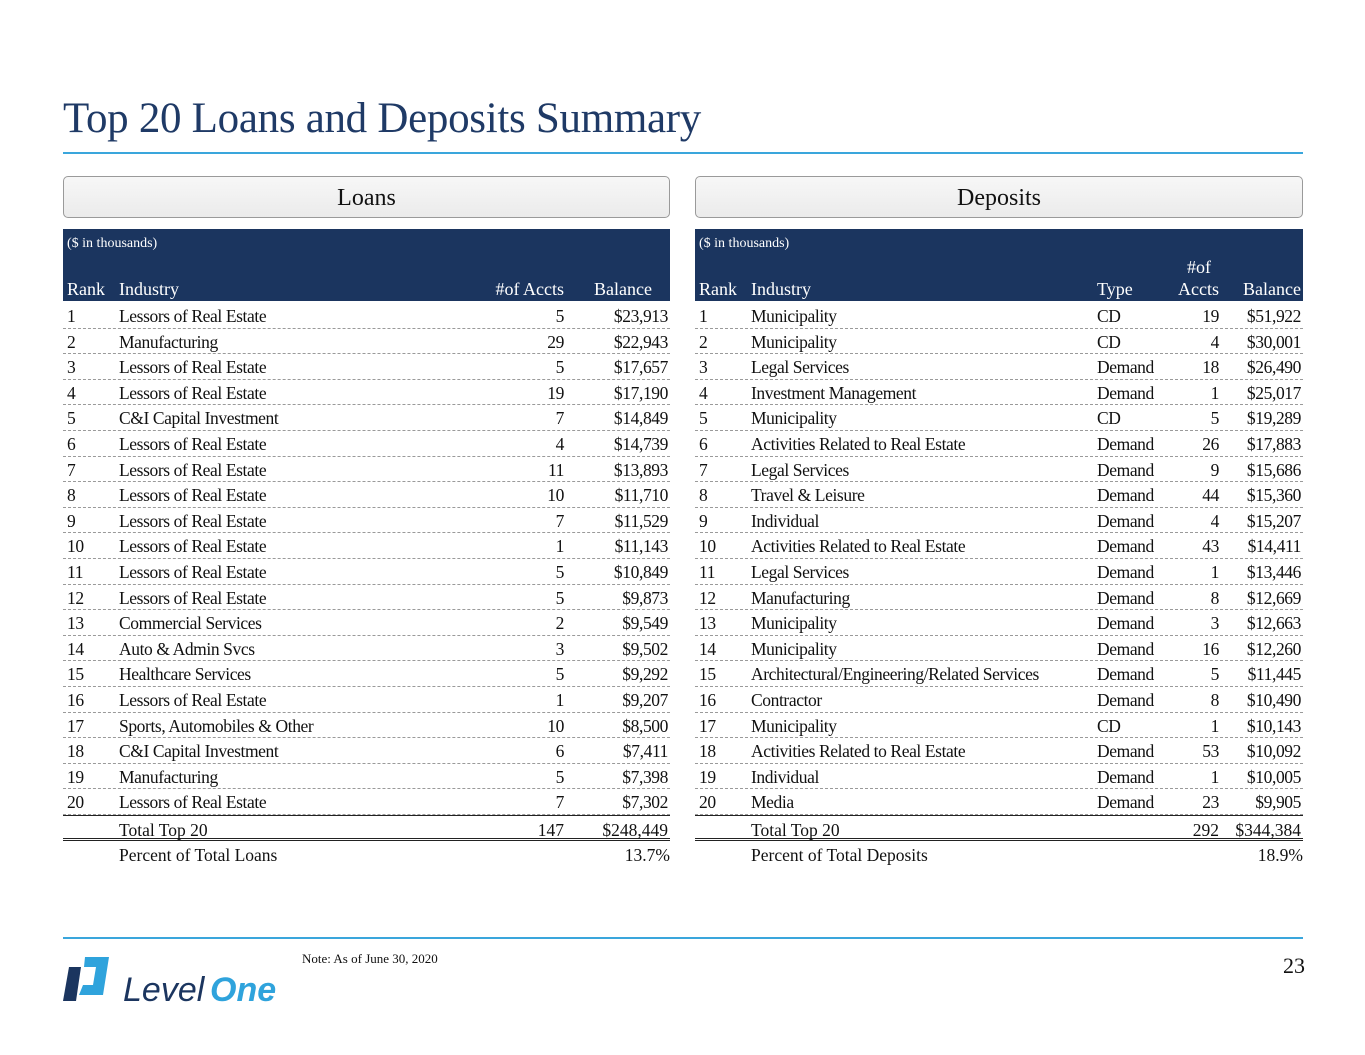 The width and height of the screenshot is (1365, 1055). Describe the element at coordinates (794, 725) in the screenshot. I see `cell-industry: Municipality` at that location.